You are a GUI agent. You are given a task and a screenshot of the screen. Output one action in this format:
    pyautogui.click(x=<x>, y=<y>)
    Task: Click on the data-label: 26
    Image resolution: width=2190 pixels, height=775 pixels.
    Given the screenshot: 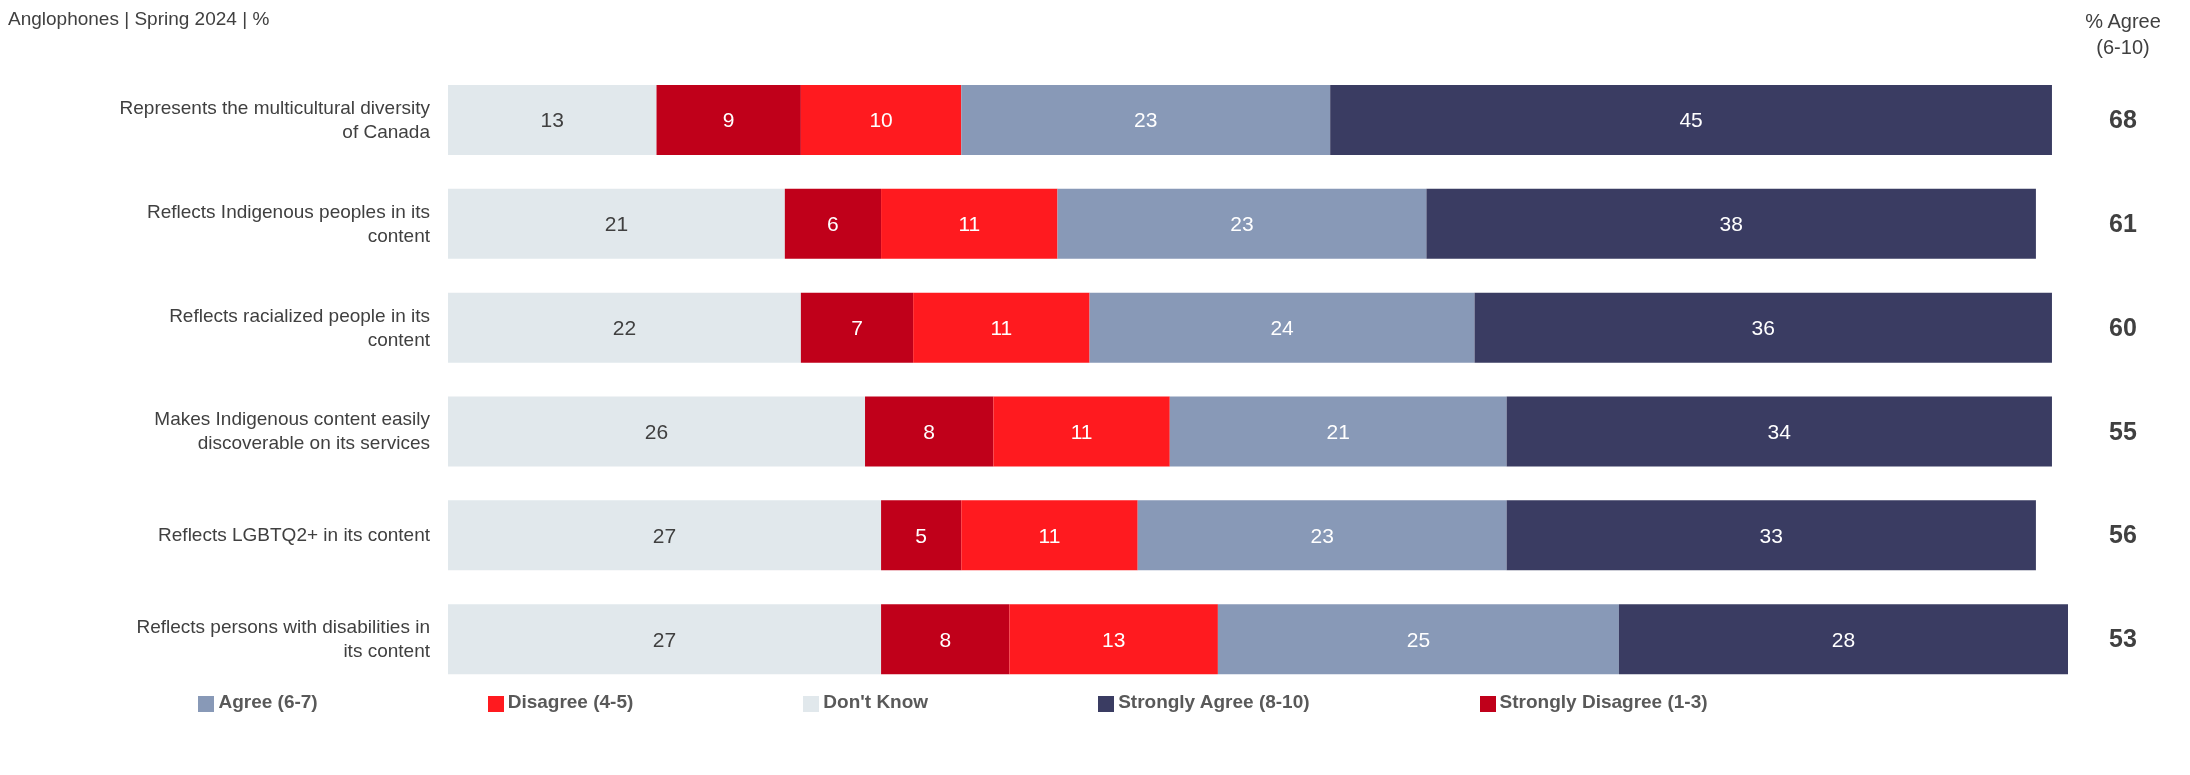 What is the action you would take?
    pyautogui.click(x=656, y=431)
    